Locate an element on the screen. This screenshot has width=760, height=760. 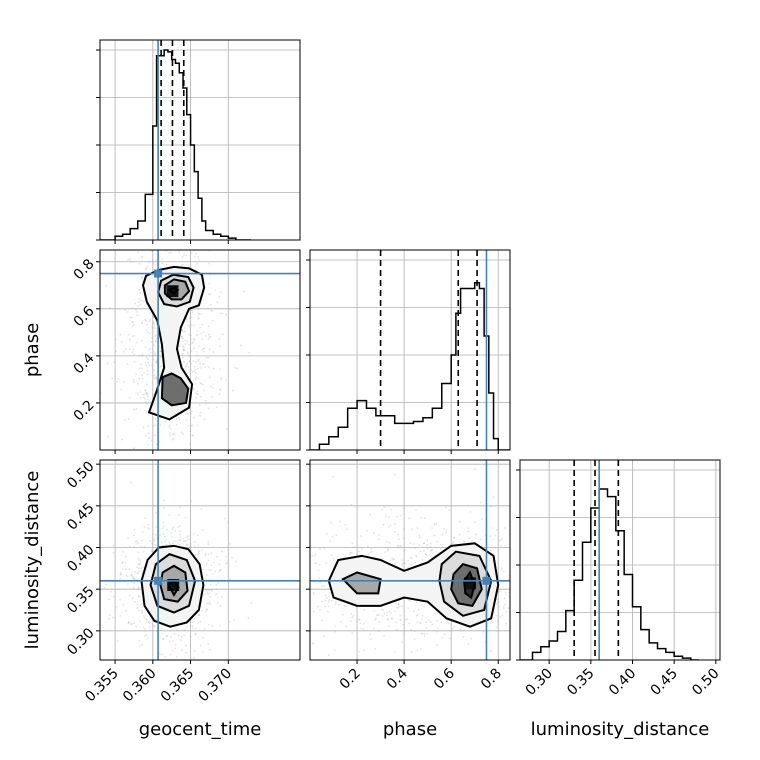
ylabel-phase: phase is located at coordinates (32, 350).